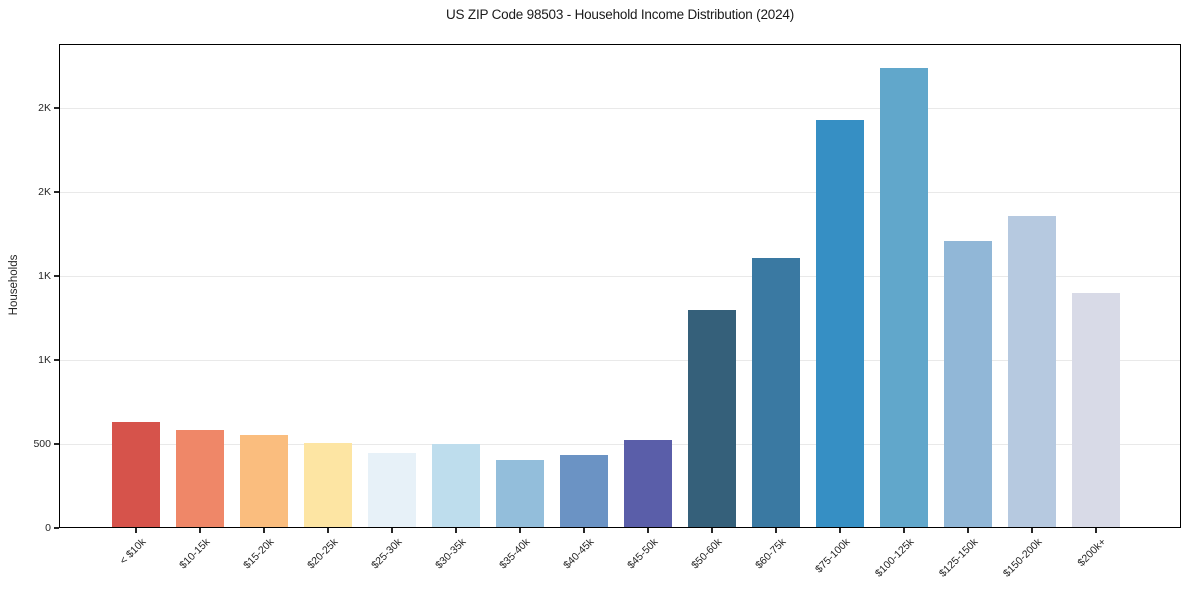 This screenshot has width=1189, height=590. I want to click on bar-15-20k, so click(264, 481).